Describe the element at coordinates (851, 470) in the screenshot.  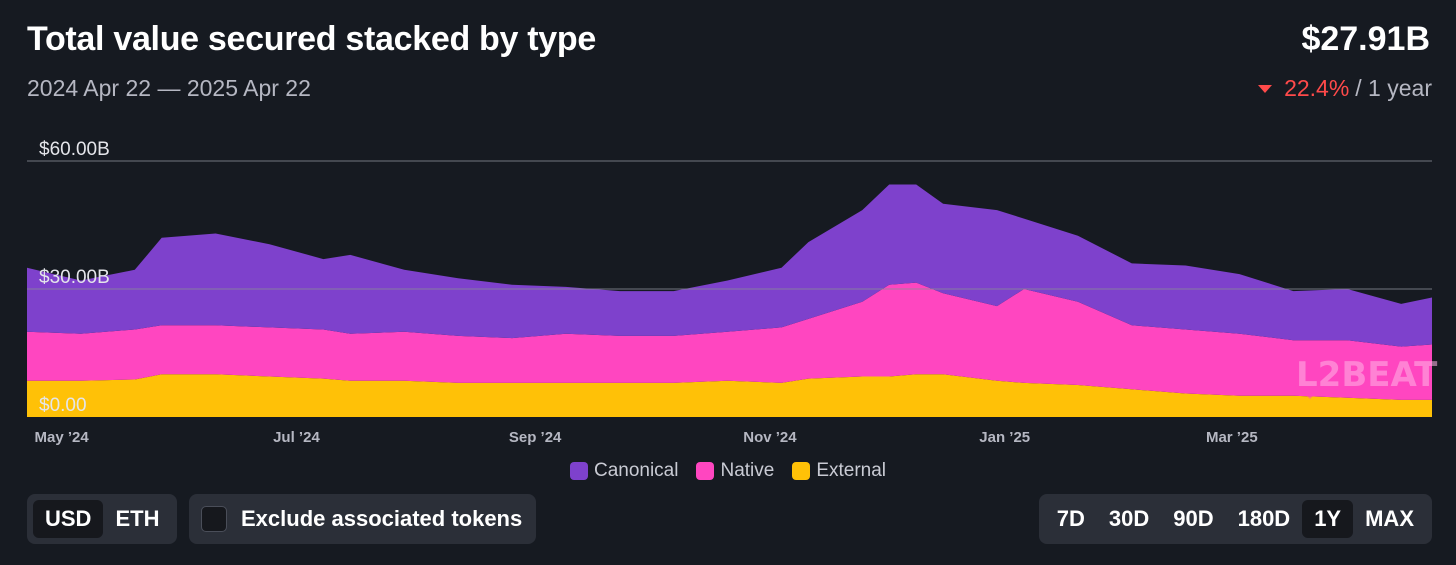
I see `legend-label: External` at that location.